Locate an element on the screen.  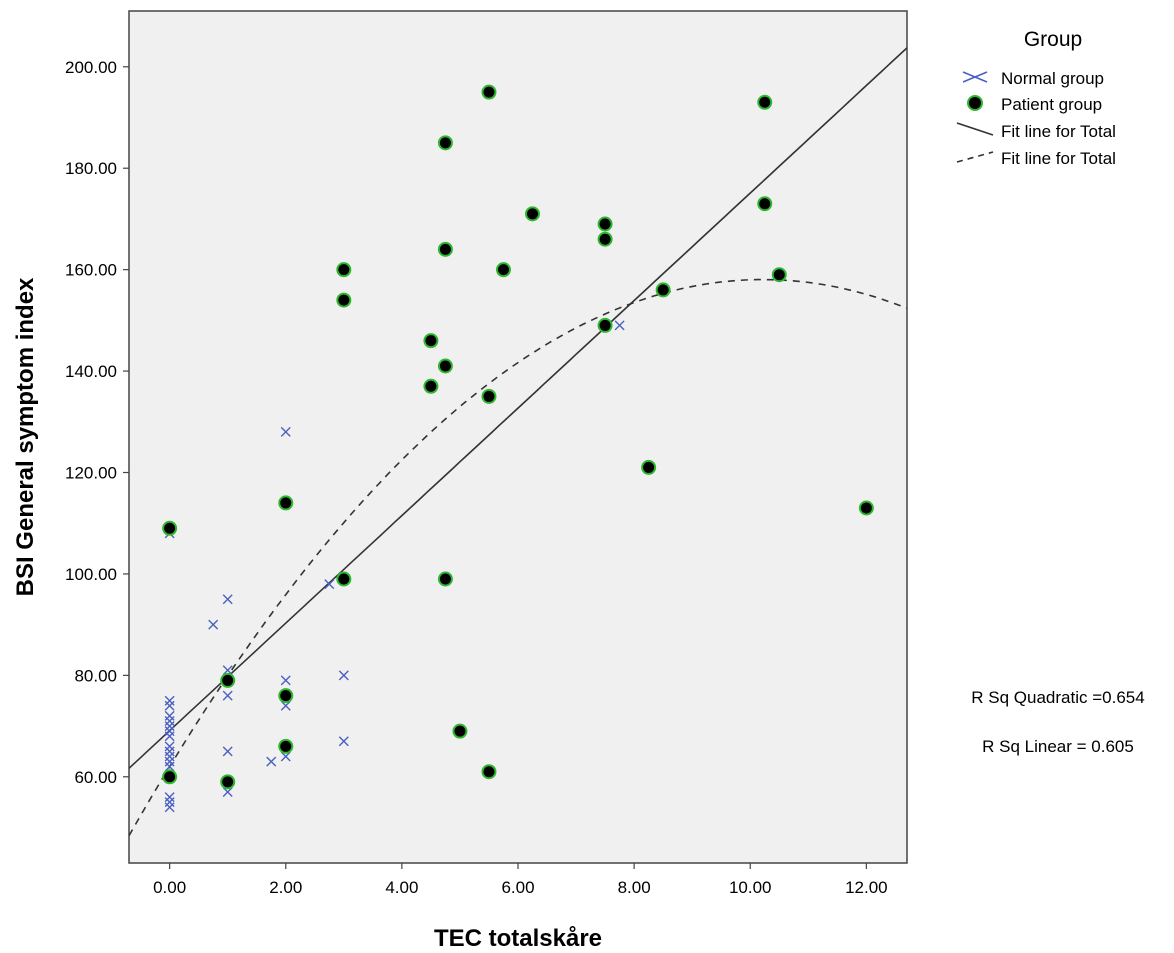
x-tick-label: 6.00 is located at coordinates (517, 887).